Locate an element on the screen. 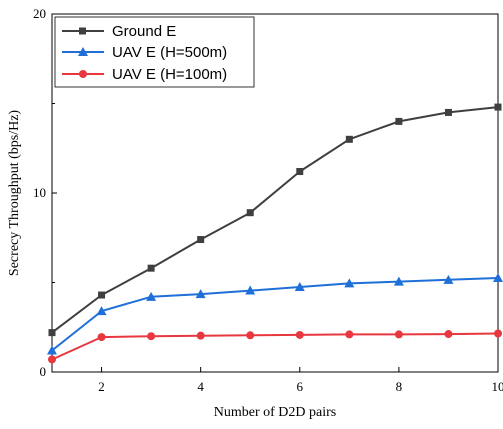 This screenshot has height=429, width=503. x-tick-label: 6 is located at coordinates (300, 386).